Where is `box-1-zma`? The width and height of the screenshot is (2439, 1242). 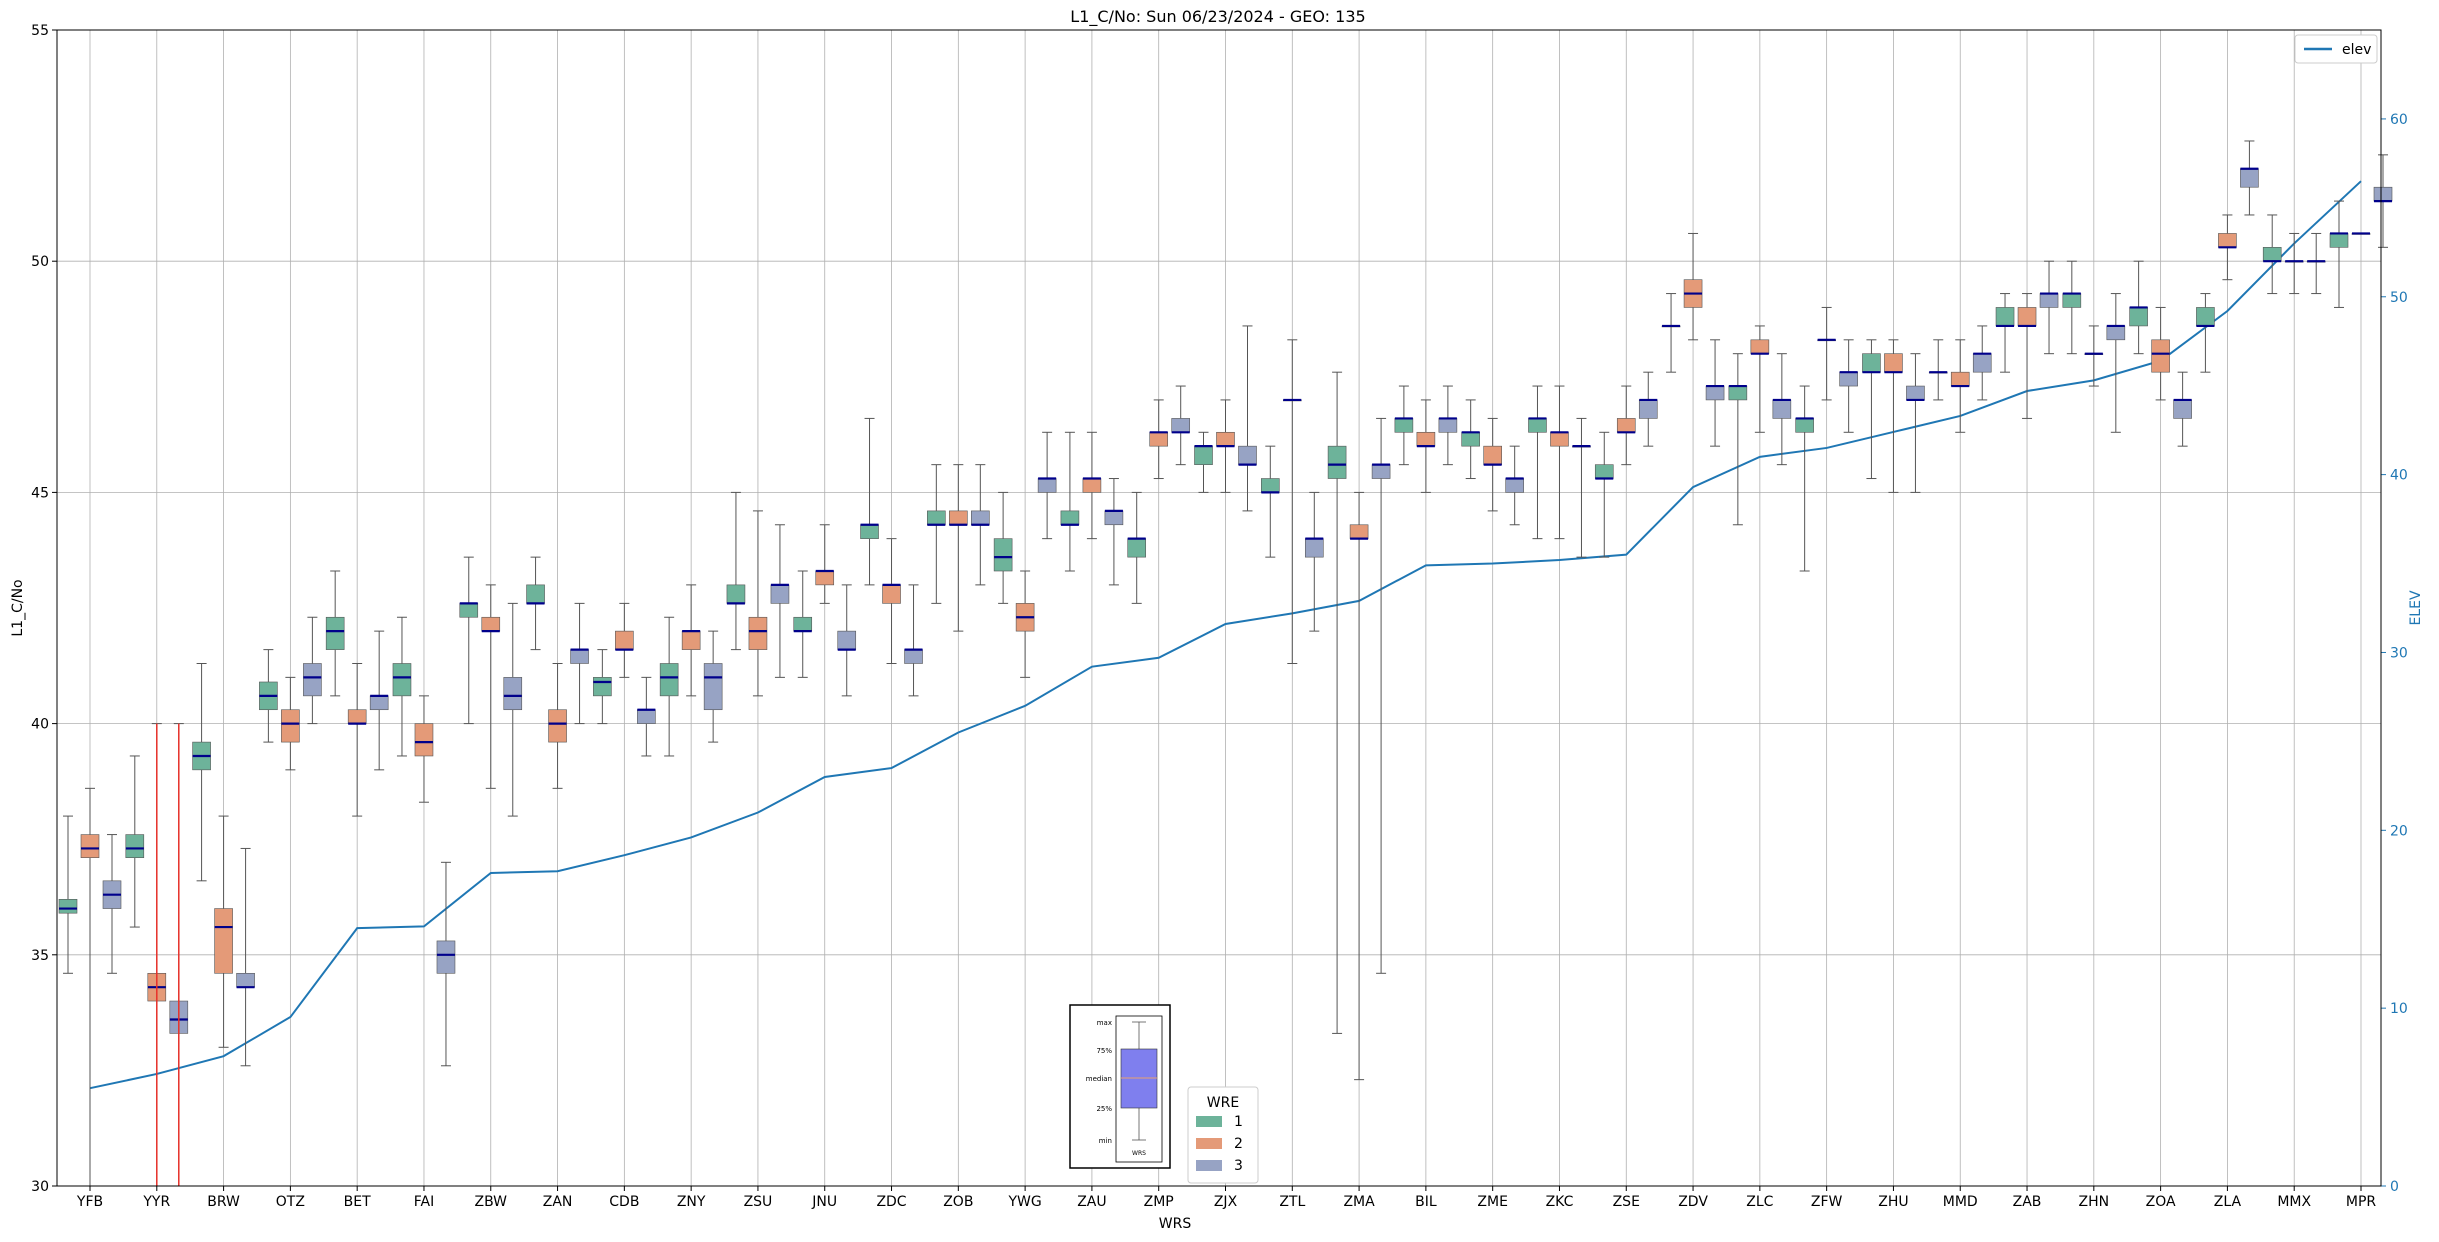 box-1-zma is located at coordinates (1337, 702).